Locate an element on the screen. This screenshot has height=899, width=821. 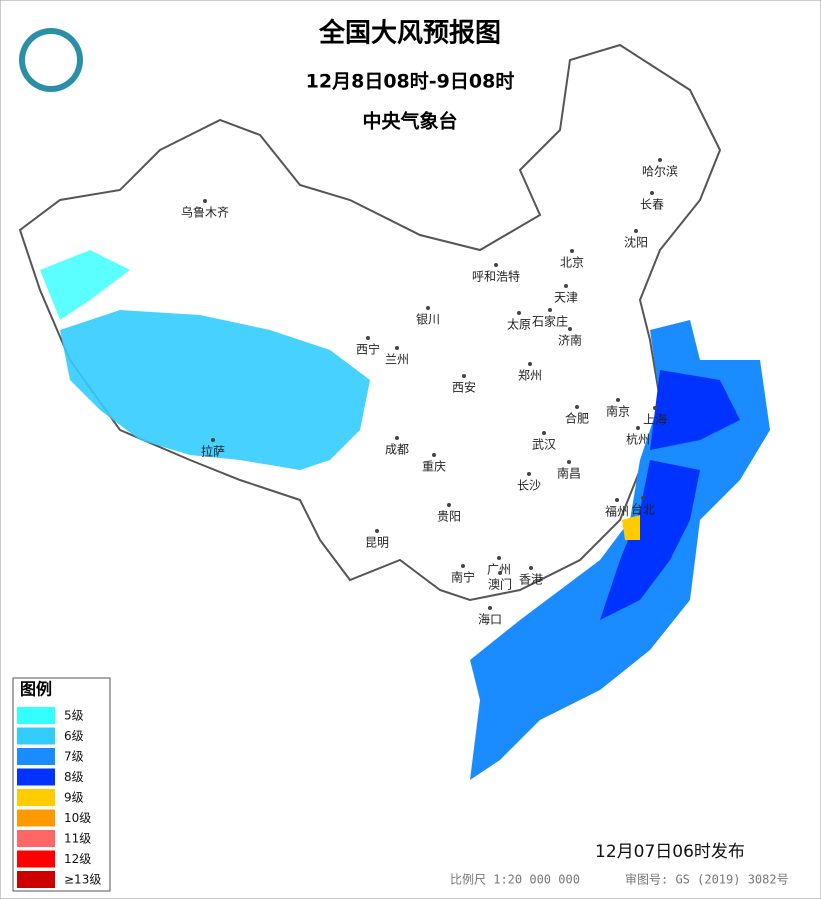
city-label: 成都 is located at coordinates (397, 450).